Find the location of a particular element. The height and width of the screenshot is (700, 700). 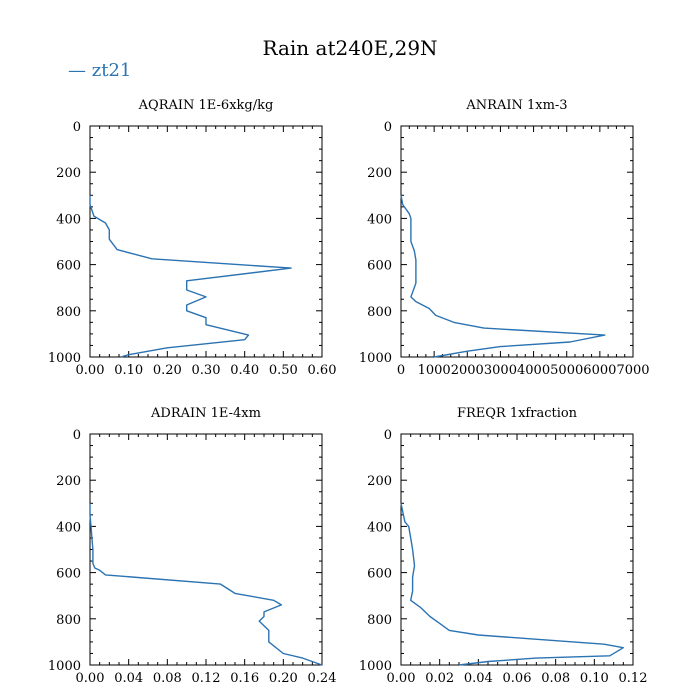

x-tick-label: 4000 is located at coordinates (533, 370).